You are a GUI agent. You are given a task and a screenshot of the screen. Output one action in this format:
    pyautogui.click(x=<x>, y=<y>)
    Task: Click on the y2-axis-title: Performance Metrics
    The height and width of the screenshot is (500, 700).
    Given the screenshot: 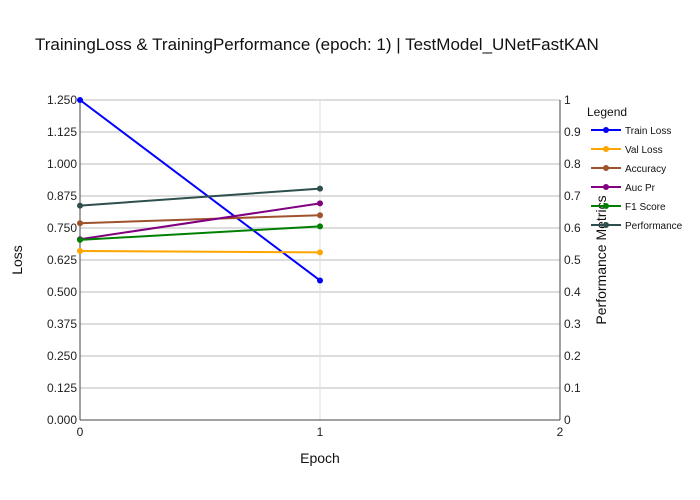 What is the action you would take?
    pyautogui.click(x=601, y=259)
    